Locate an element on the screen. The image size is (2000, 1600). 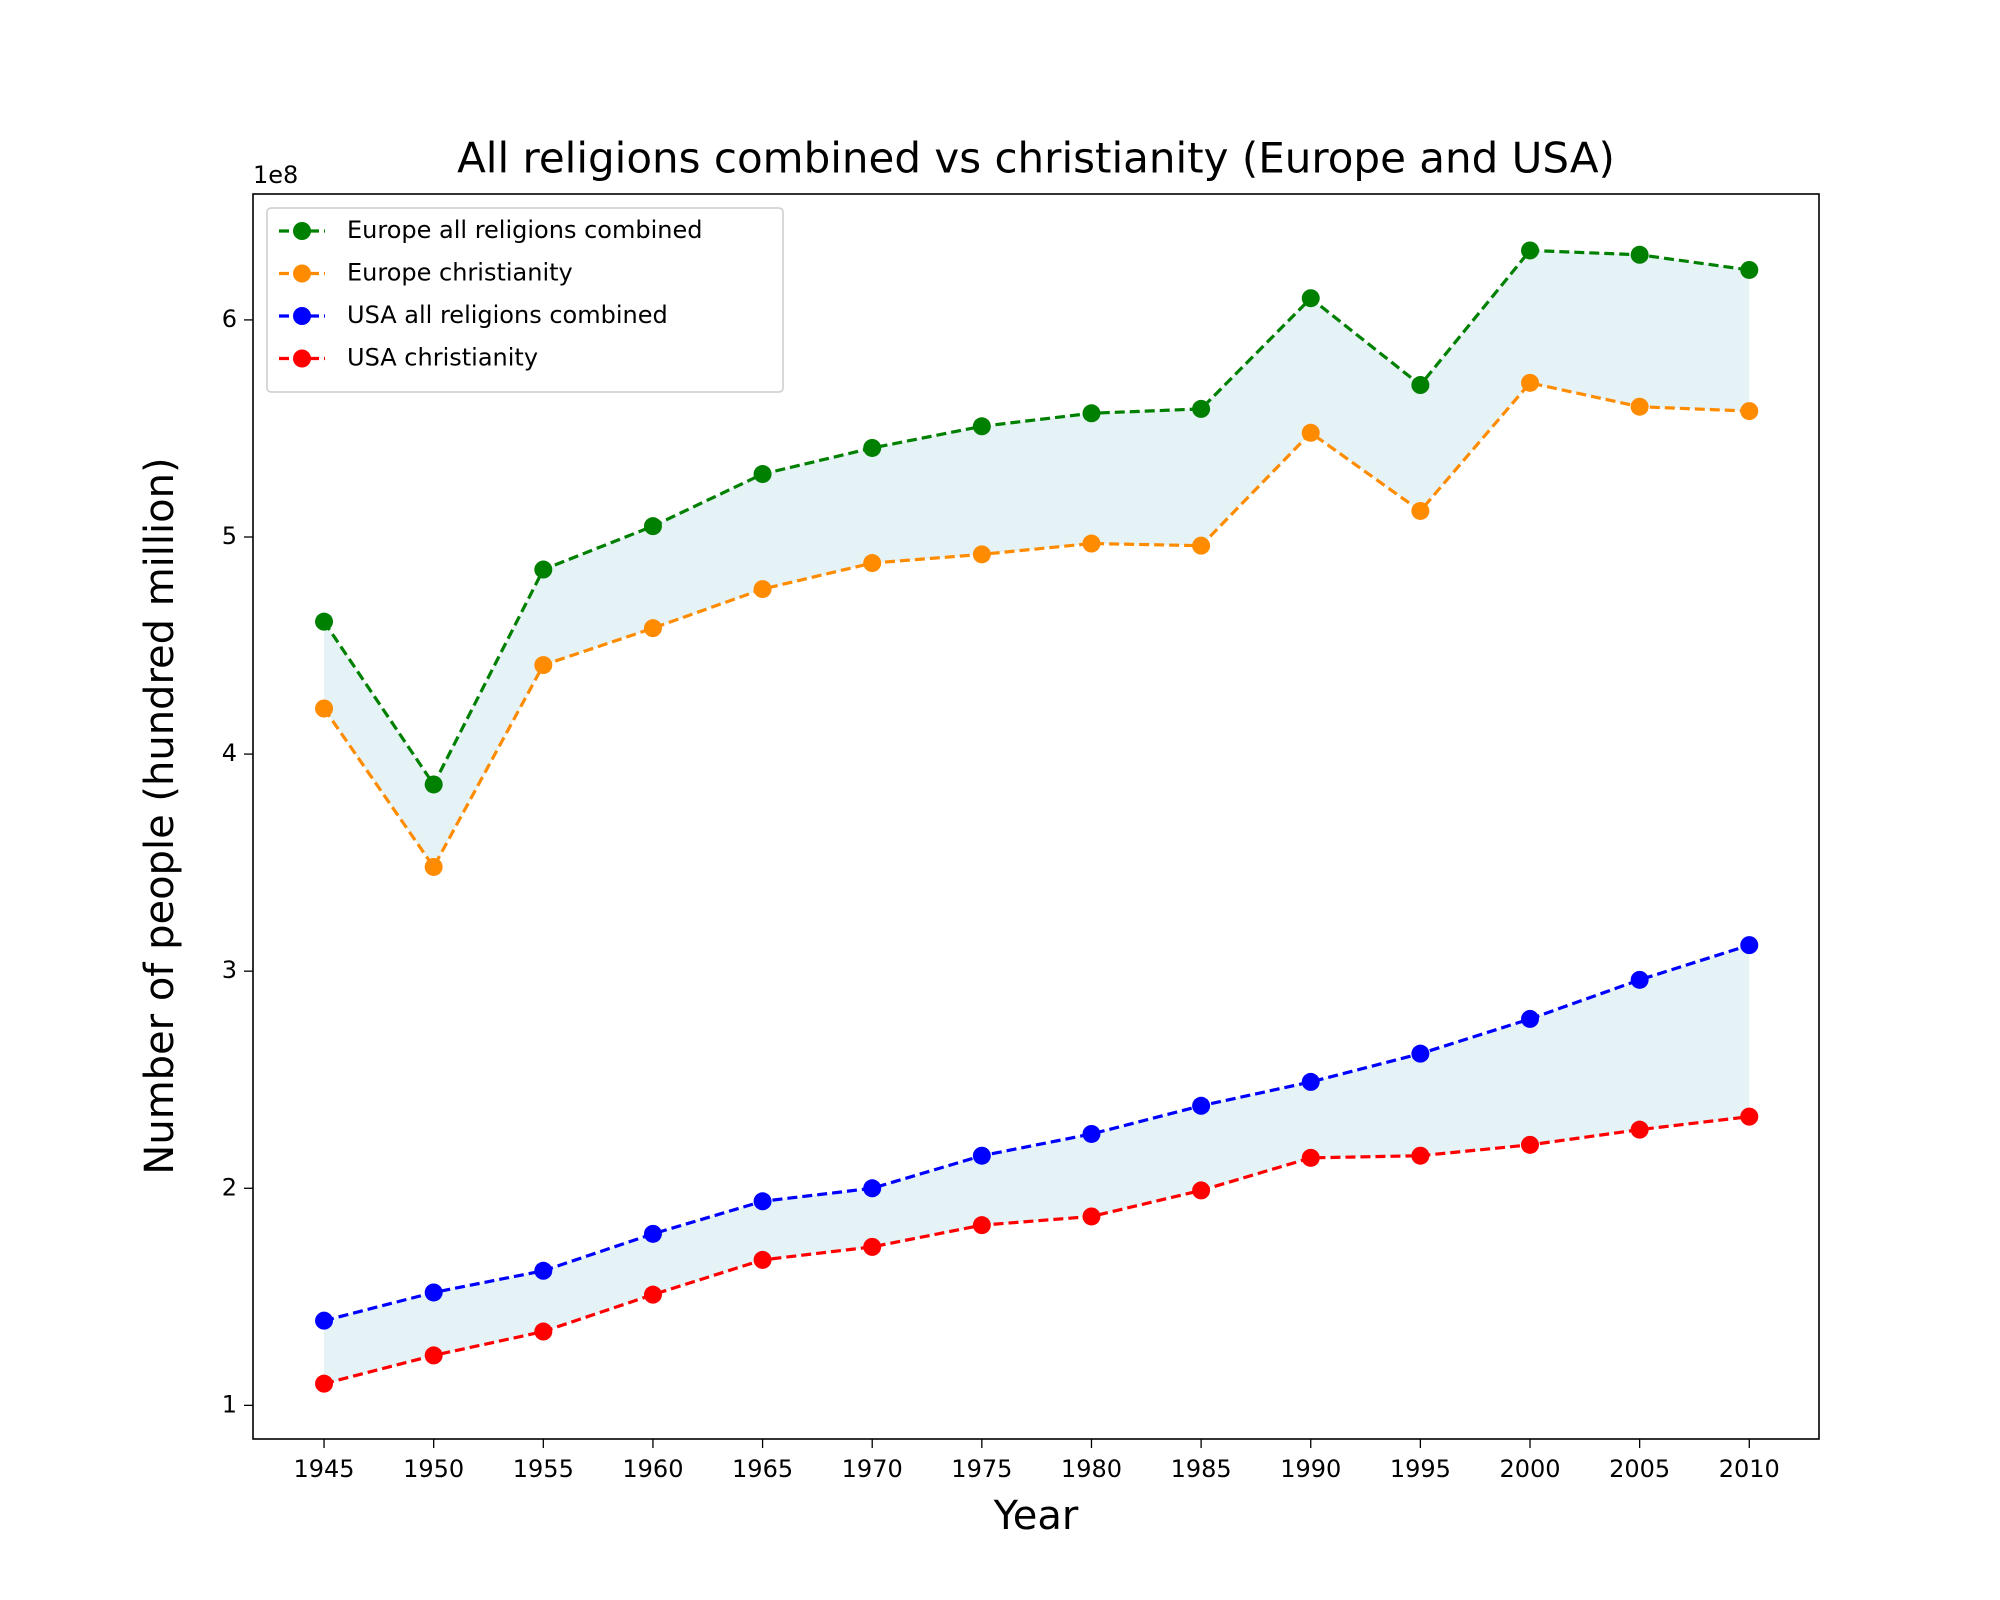
y-tick-label: 2 is located at coordinates (229, 1187).